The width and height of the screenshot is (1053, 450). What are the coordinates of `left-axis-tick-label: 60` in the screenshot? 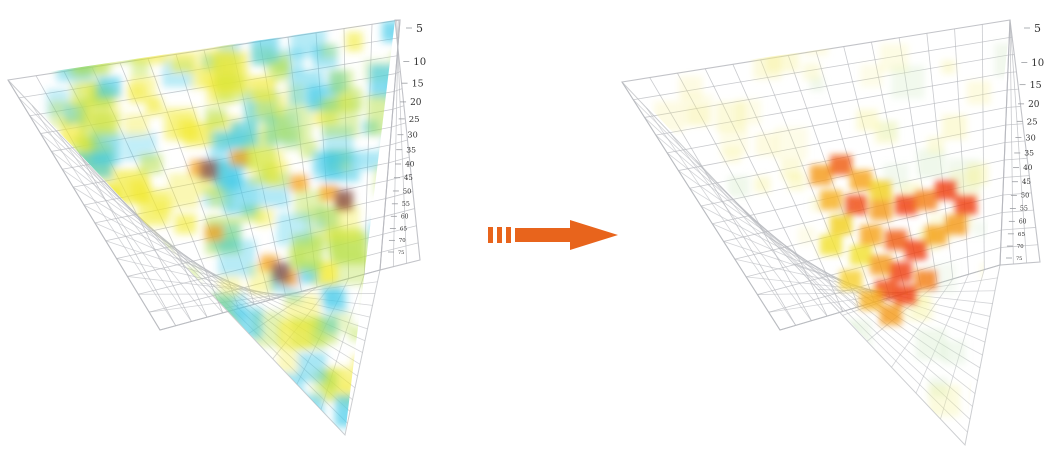 It's located at (405, 216).